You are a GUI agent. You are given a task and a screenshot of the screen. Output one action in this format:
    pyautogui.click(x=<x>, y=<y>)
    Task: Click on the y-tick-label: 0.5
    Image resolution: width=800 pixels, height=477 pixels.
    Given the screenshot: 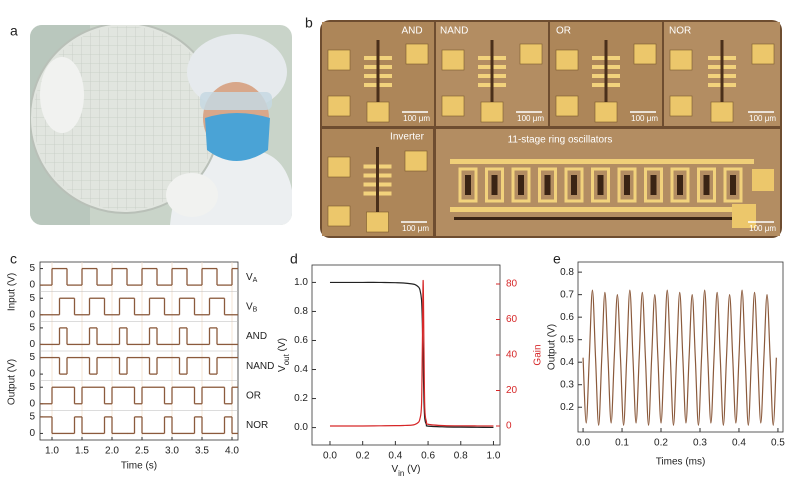 What is the action you would take?
    pyautogui.click(x=567, y=339)
    